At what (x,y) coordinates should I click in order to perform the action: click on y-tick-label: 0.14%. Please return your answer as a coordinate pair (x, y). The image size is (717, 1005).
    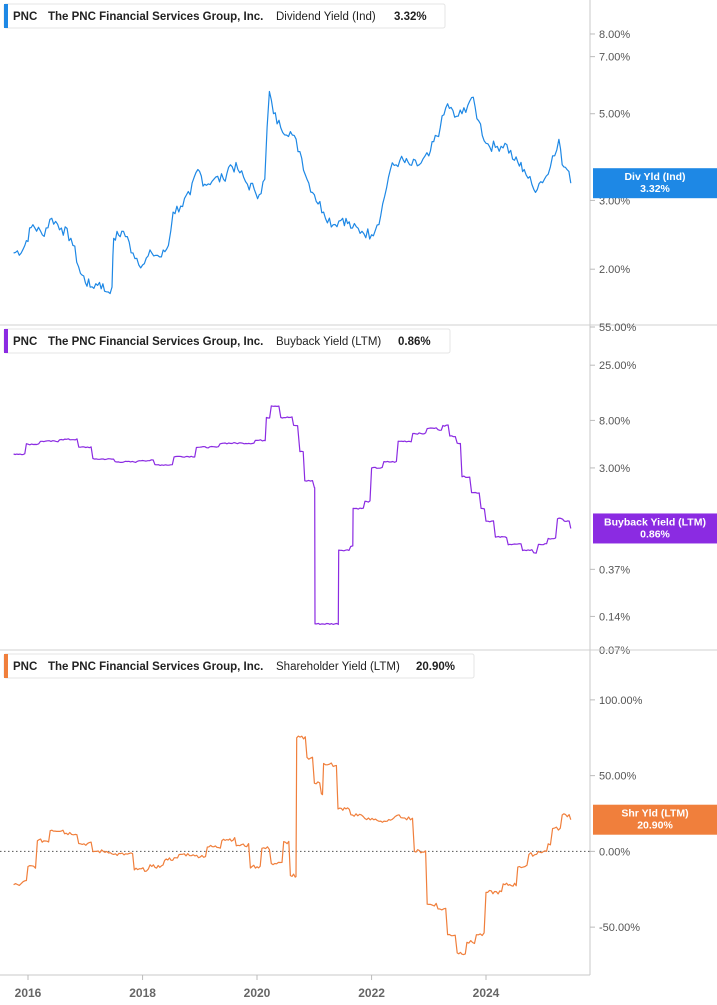
    Looking at the image, I should click on (614, 617).